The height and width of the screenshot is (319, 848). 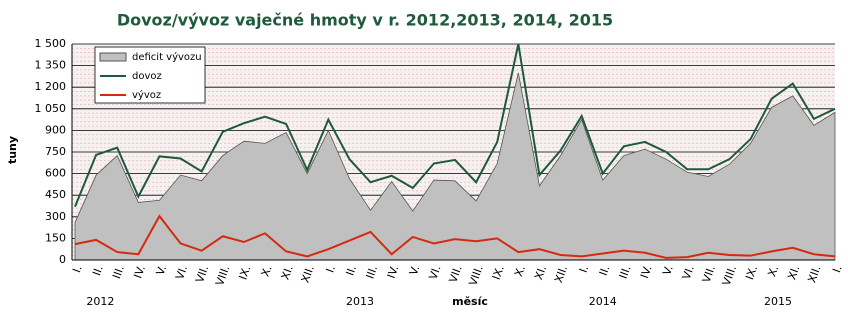 I want to click on y-tick-label: 750, so click(x=55, y=151).